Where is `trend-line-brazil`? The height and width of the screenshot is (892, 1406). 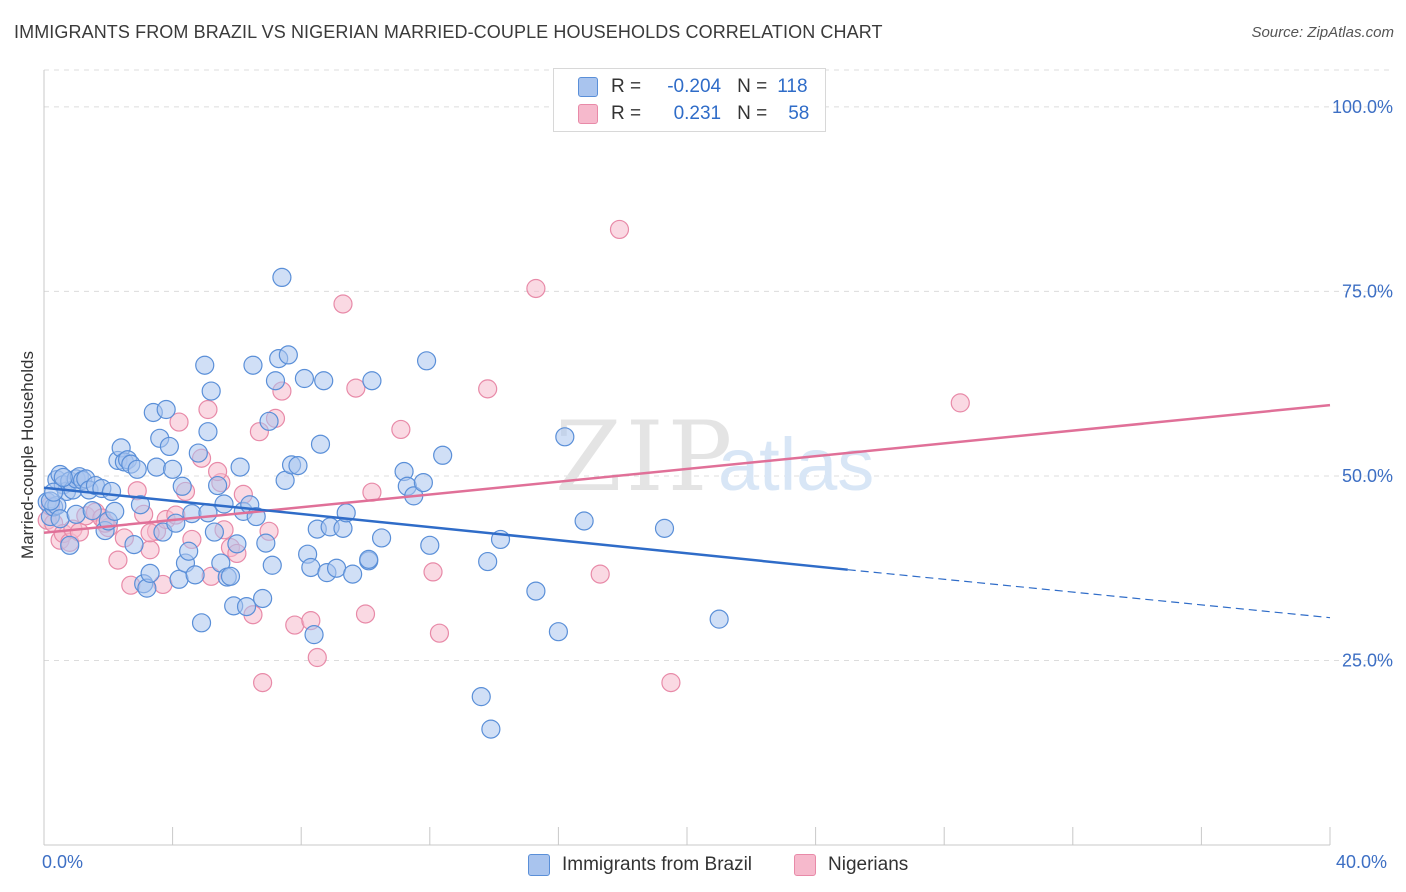
trend-line-brazil is located at coordinates (445, 528).